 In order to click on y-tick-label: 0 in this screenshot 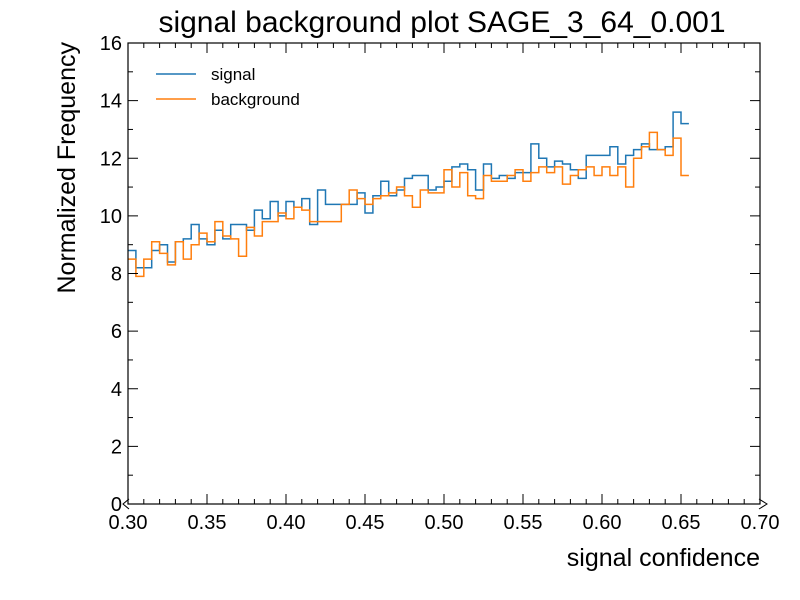, I will do `click(116, 505)`.